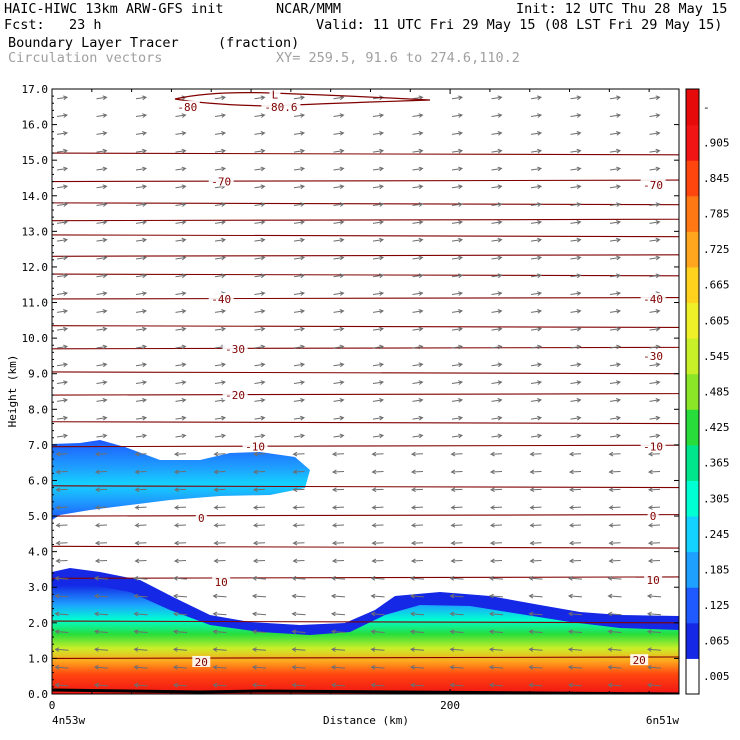  What do you see at coordinates (653, 299) in the screenshot?
I see `contour-label: -40` at bounding box center [653, 299].